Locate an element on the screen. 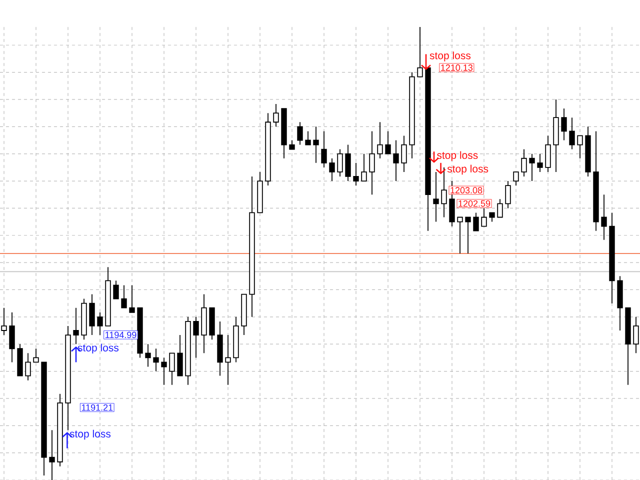 The image size is (640, 480). annotation: 1191.21 is located at coordinates (97, 407).